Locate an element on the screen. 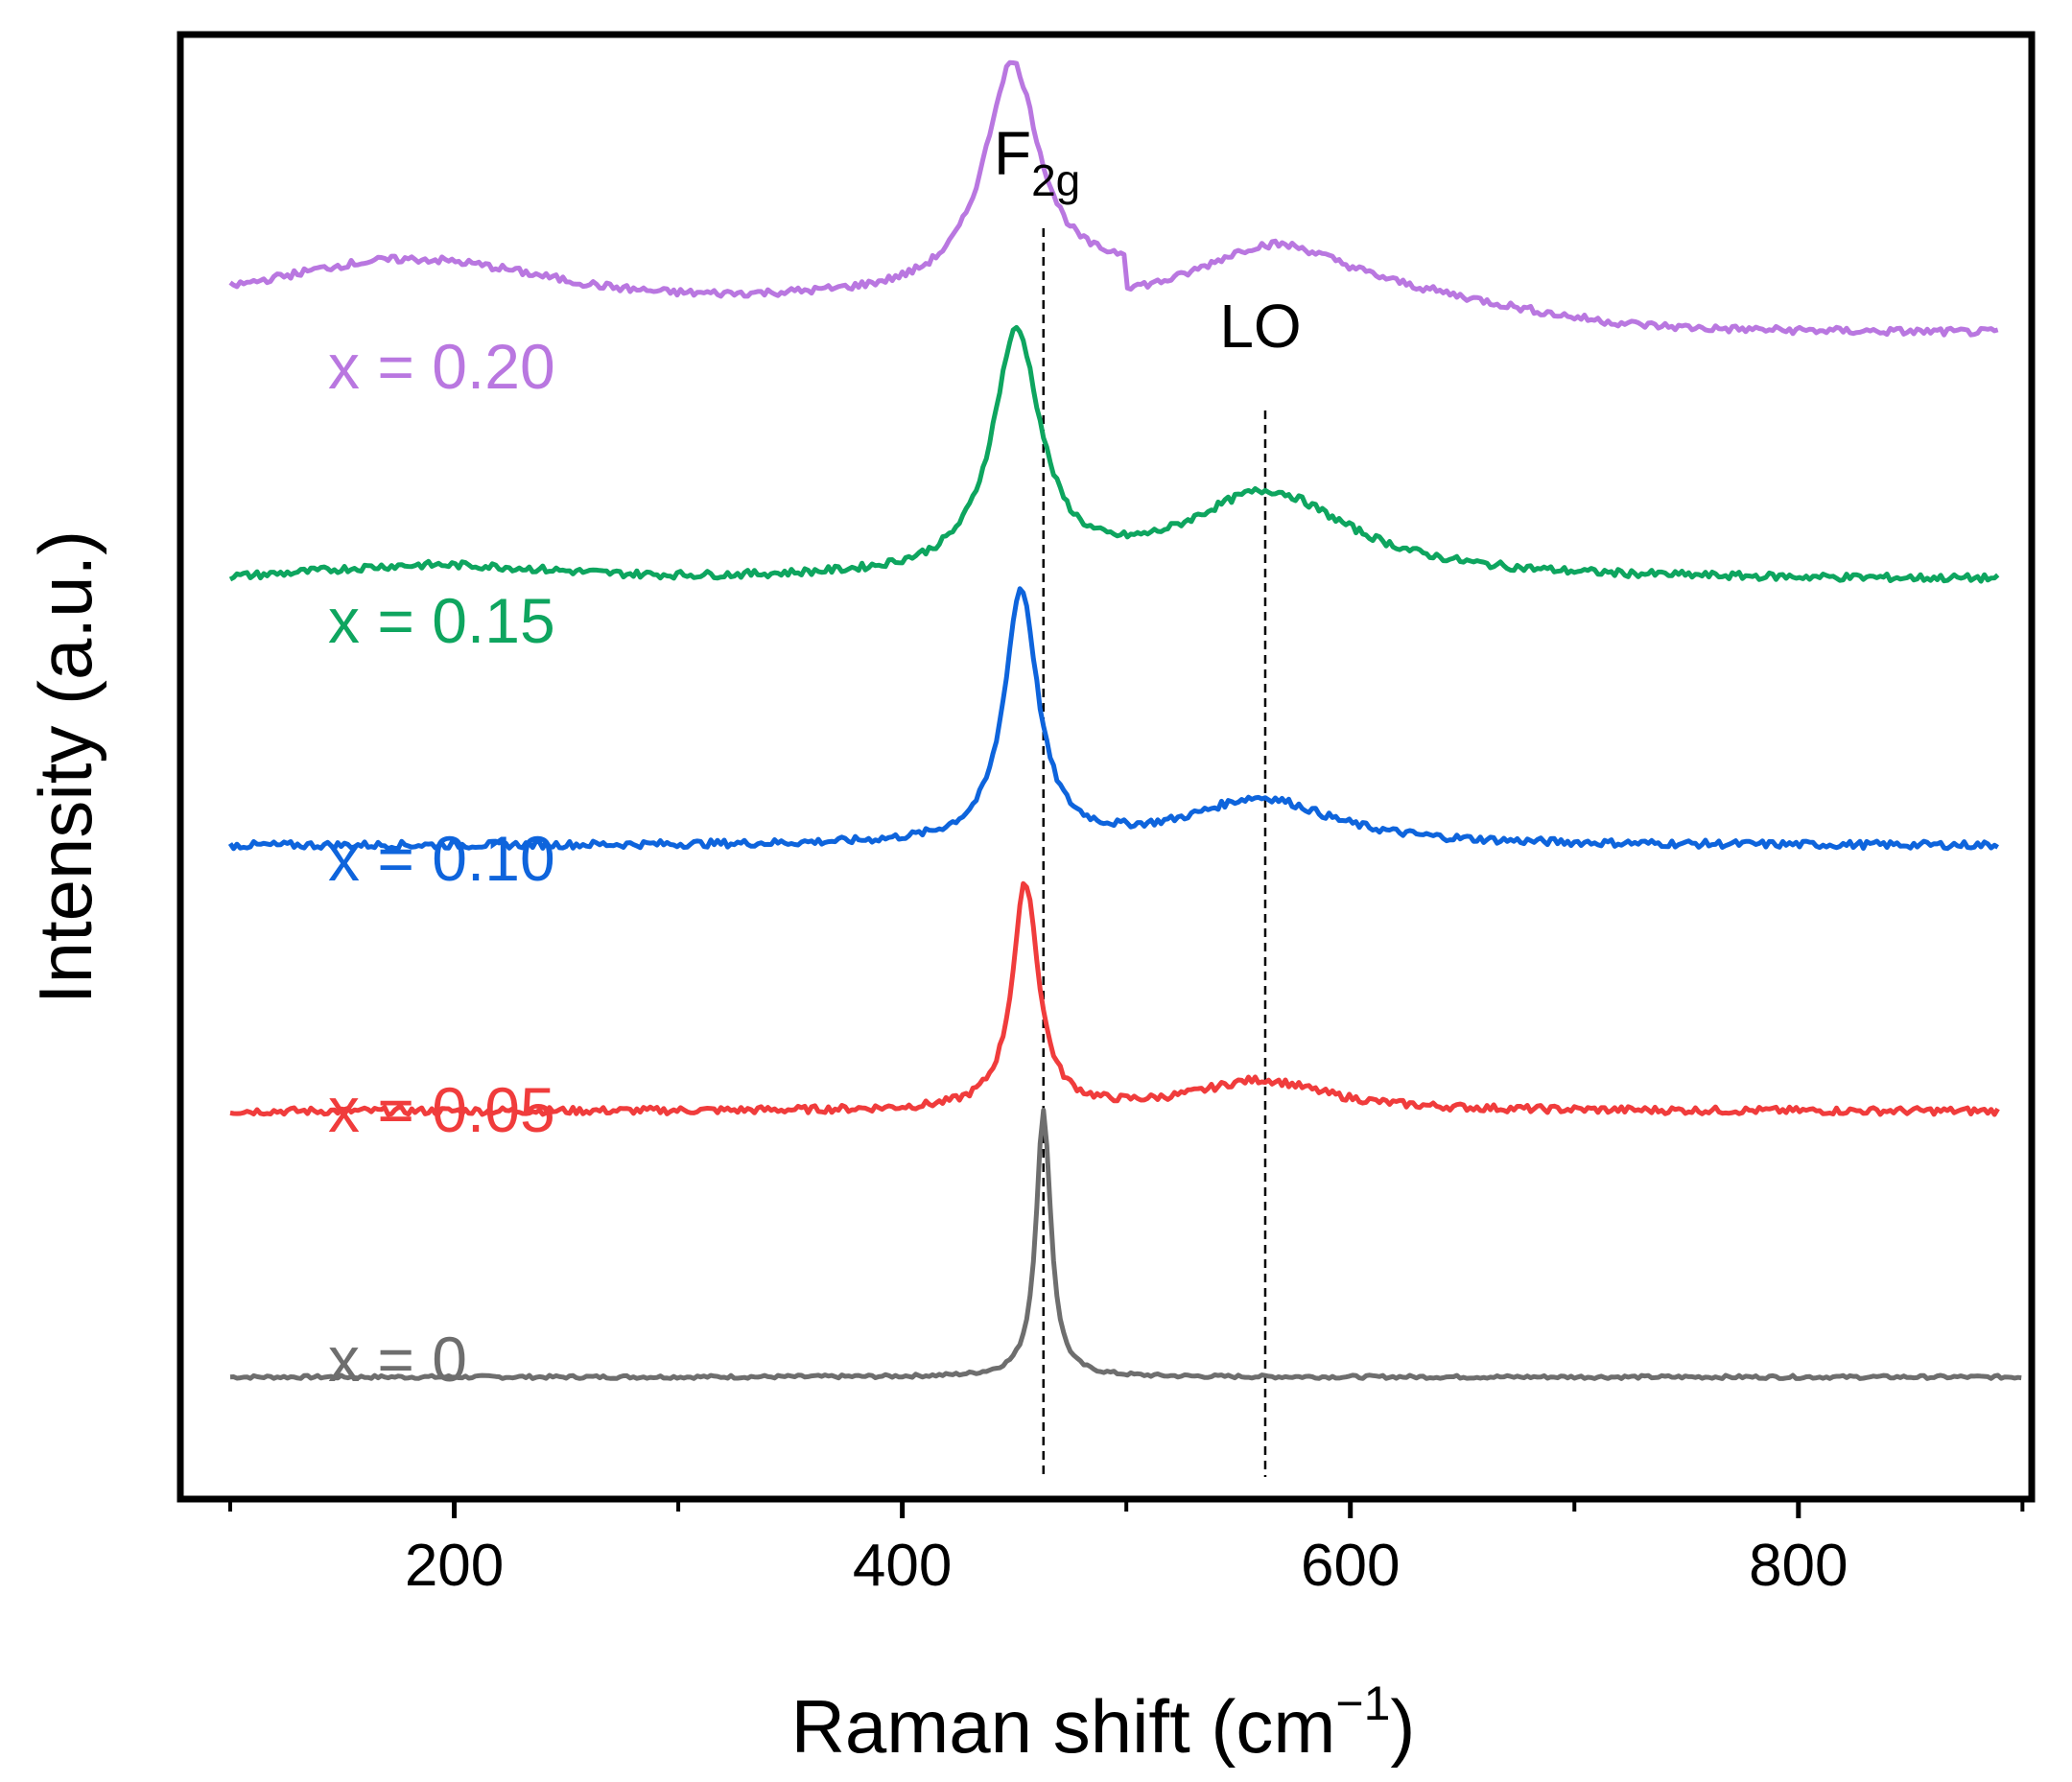 The height and width of the screenshot is (1782, 2072). x-axis-title: Raman shift (cm−1) is located at coordinates (1103, 1722).